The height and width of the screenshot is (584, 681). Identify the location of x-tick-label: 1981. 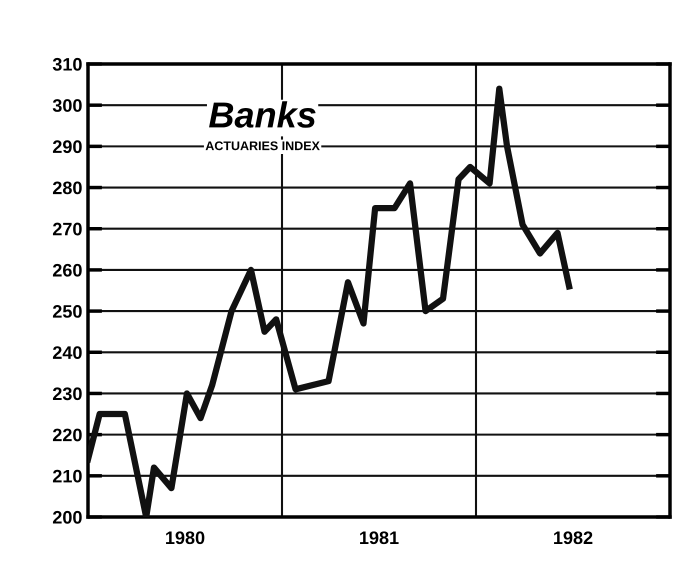
(379, 537).